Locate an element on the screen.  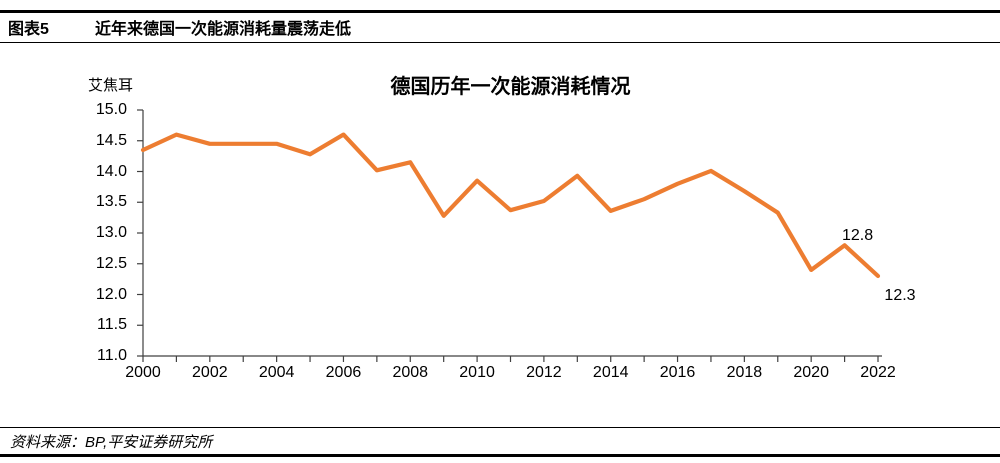
data-label-2021: 12.8 is located at coordinates (858, 236).